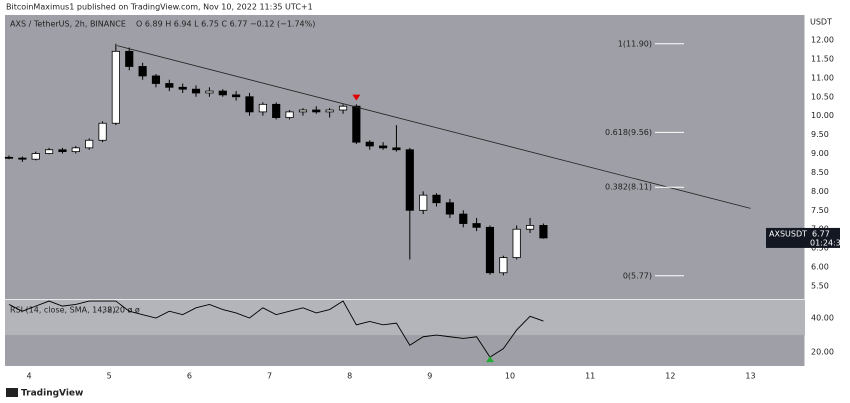 The image size is (850, 403). Describe the element at coordinates (820, 191) in the screenshot. I see `y-tick-label: 8.00` at that location.